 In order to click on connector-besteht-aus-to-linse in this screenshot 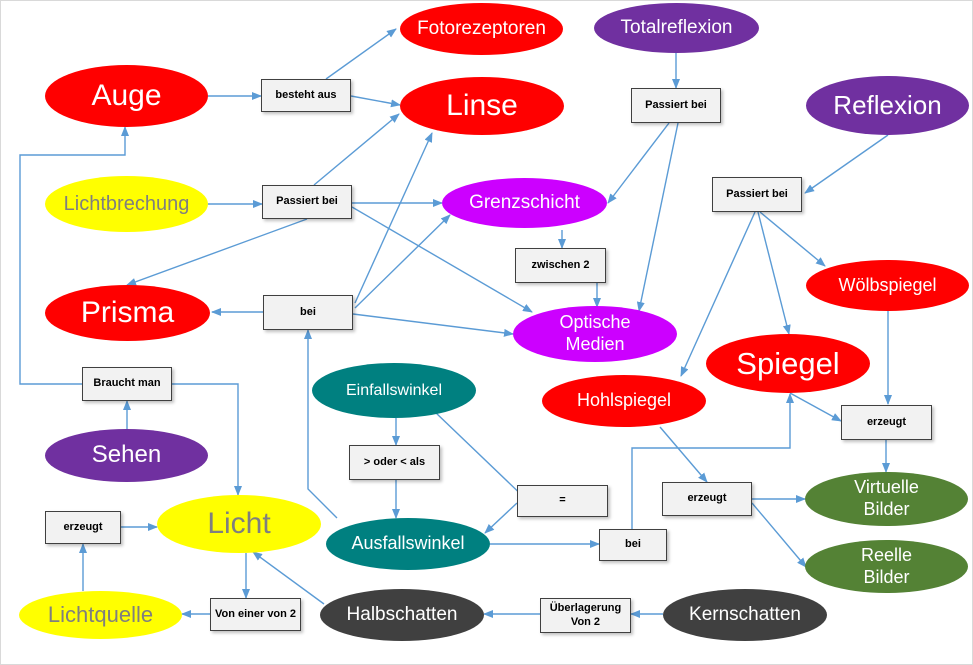, I will do `click(375, 101)`.